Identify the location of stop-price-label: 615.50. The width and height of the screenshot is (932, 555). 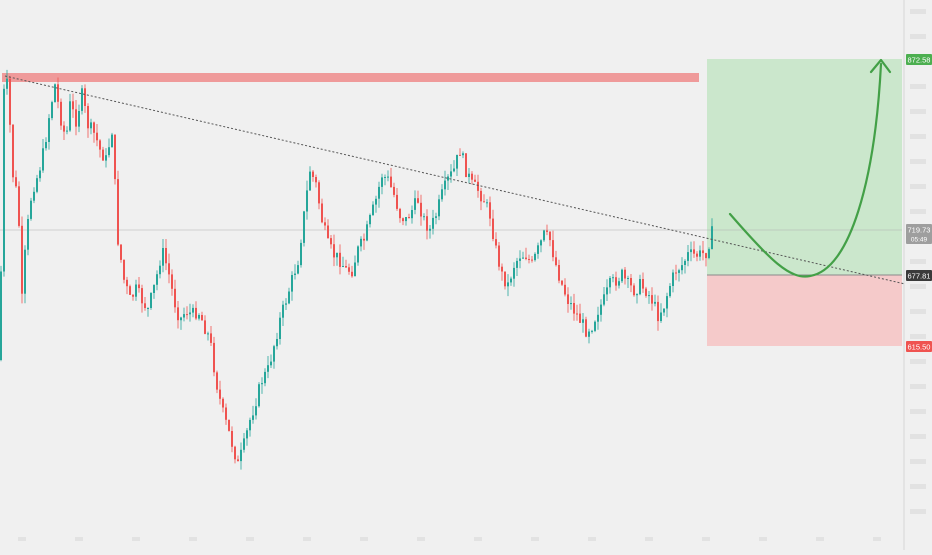
(919, 347).